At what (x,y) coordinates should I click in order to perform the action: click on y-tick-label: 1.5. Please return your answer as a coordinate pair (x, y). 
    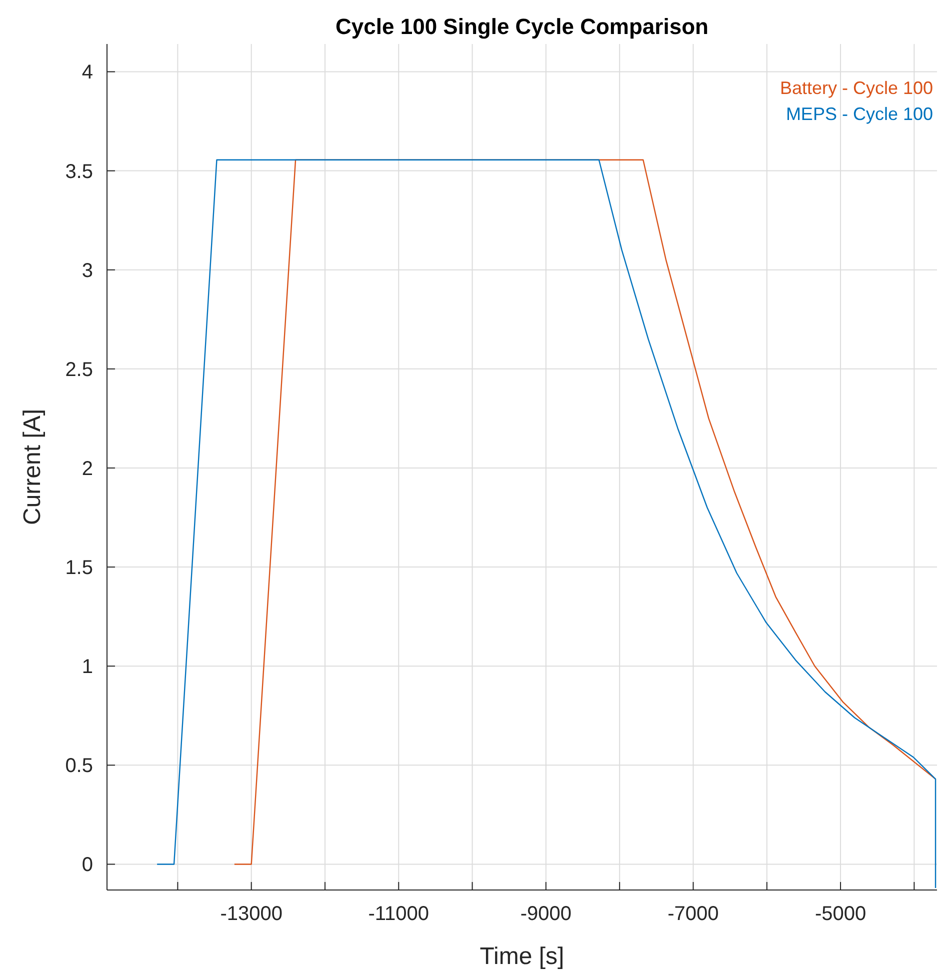
    Looking at the image, I should click on (79, 568).